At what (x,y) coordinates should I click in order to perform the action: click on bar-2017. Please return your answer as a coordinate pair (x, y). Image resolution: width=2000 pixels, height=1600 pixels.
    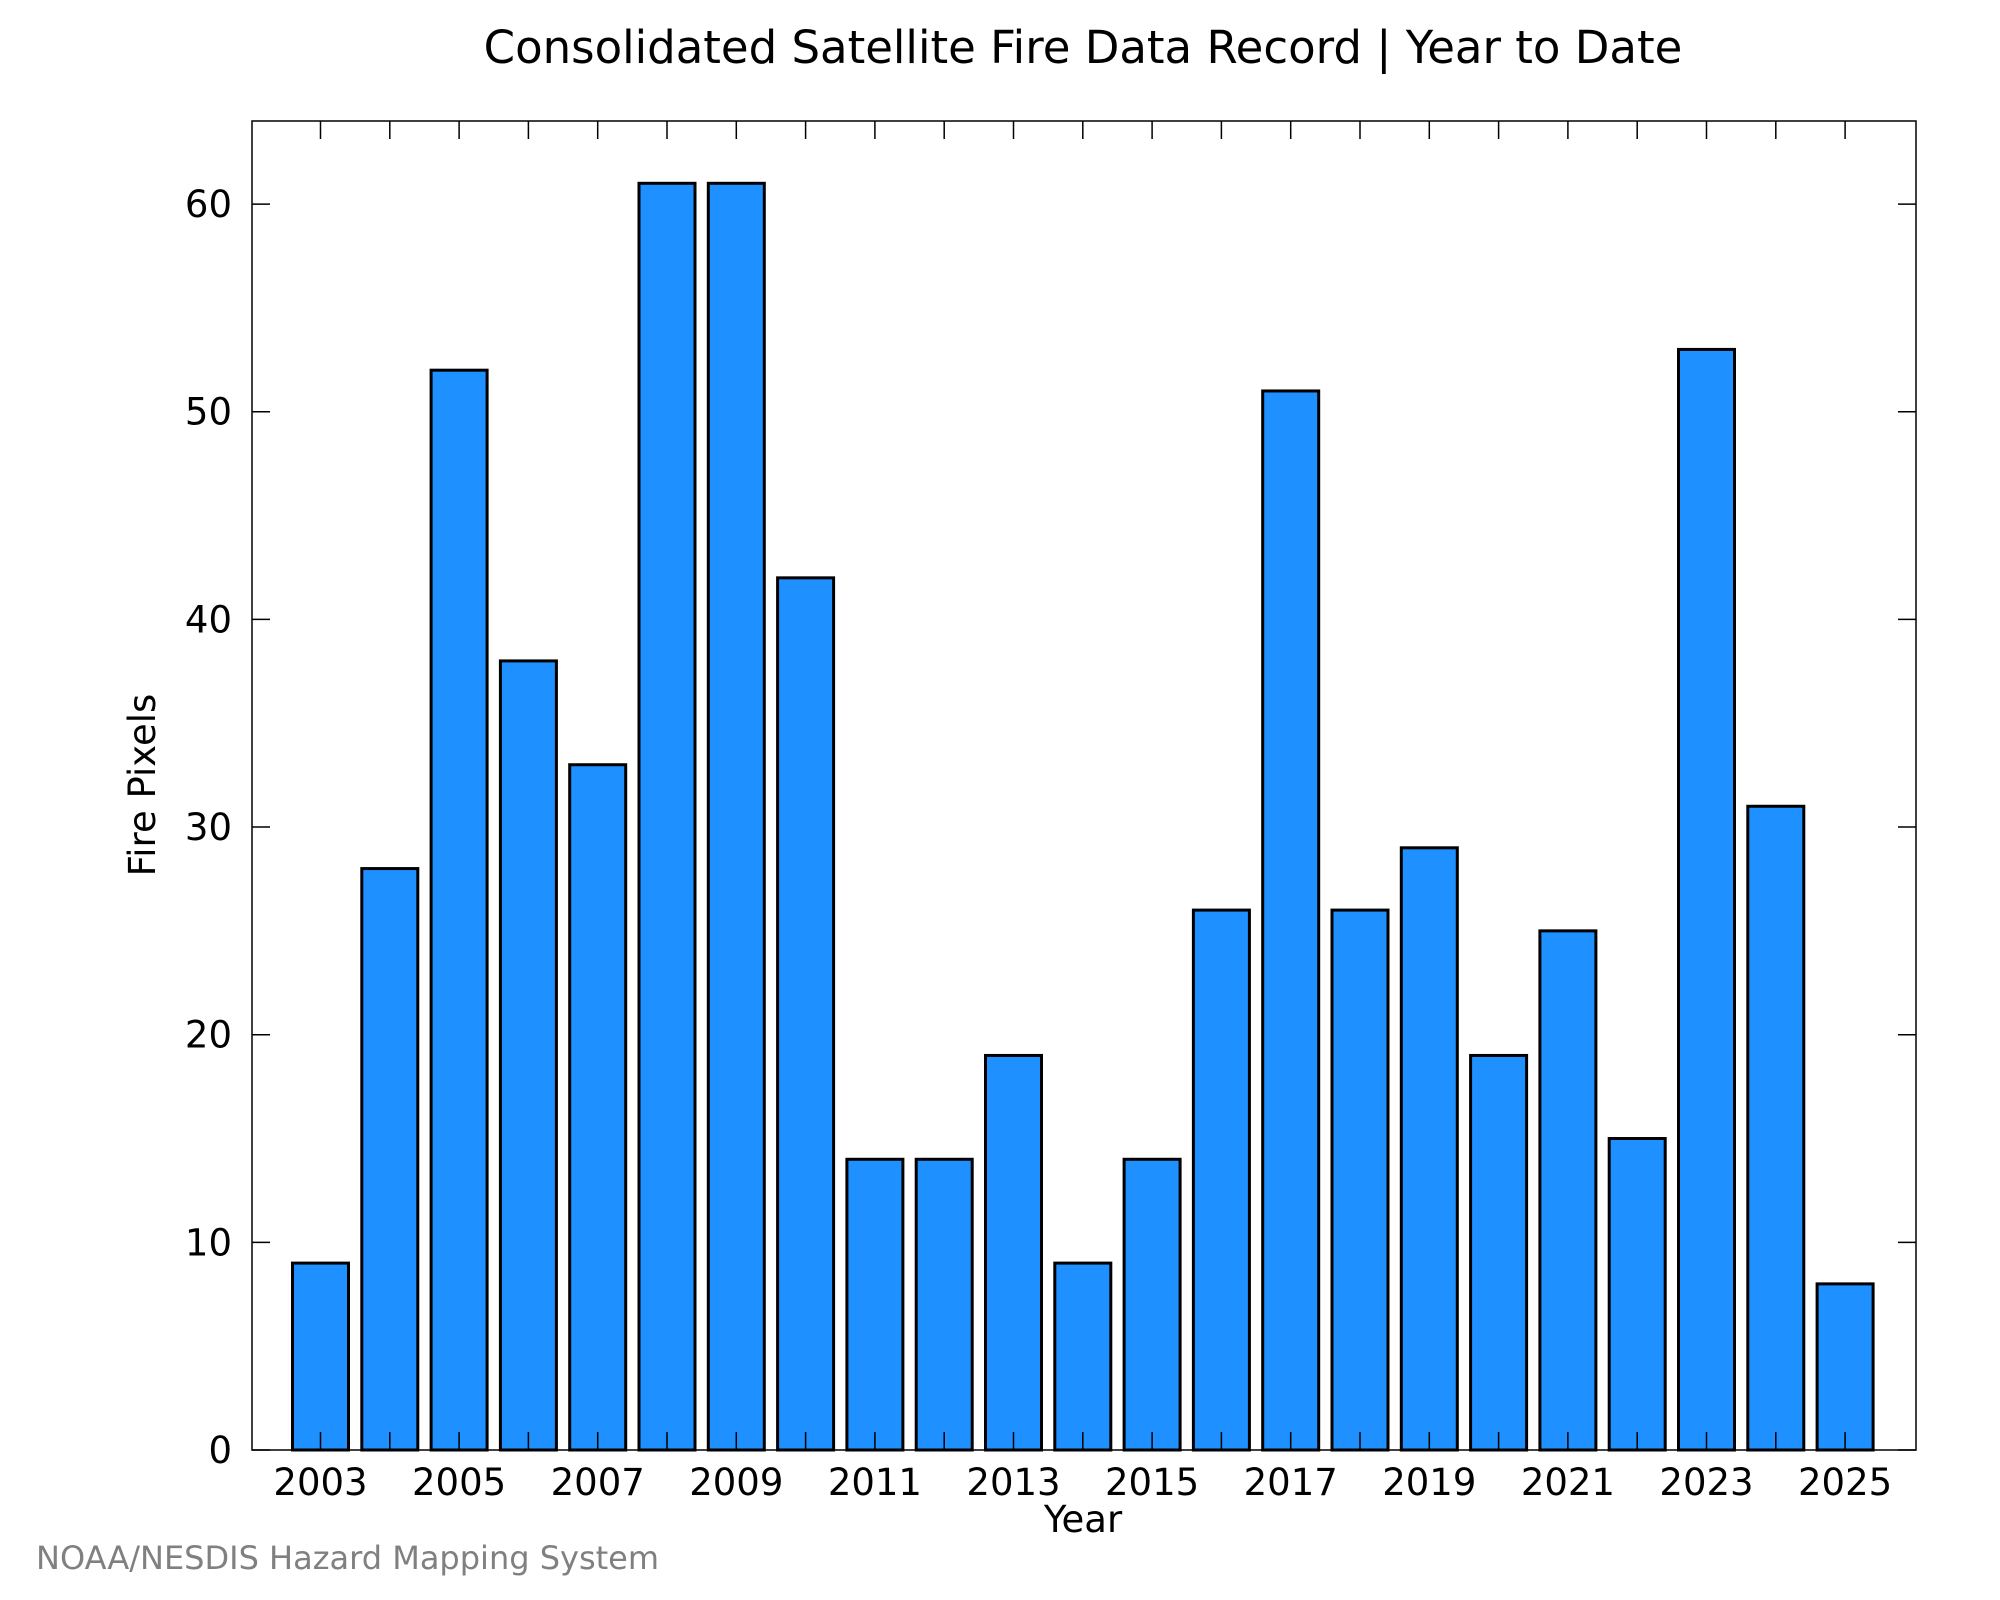
    Looking at the image, I should click on (1291, 920).